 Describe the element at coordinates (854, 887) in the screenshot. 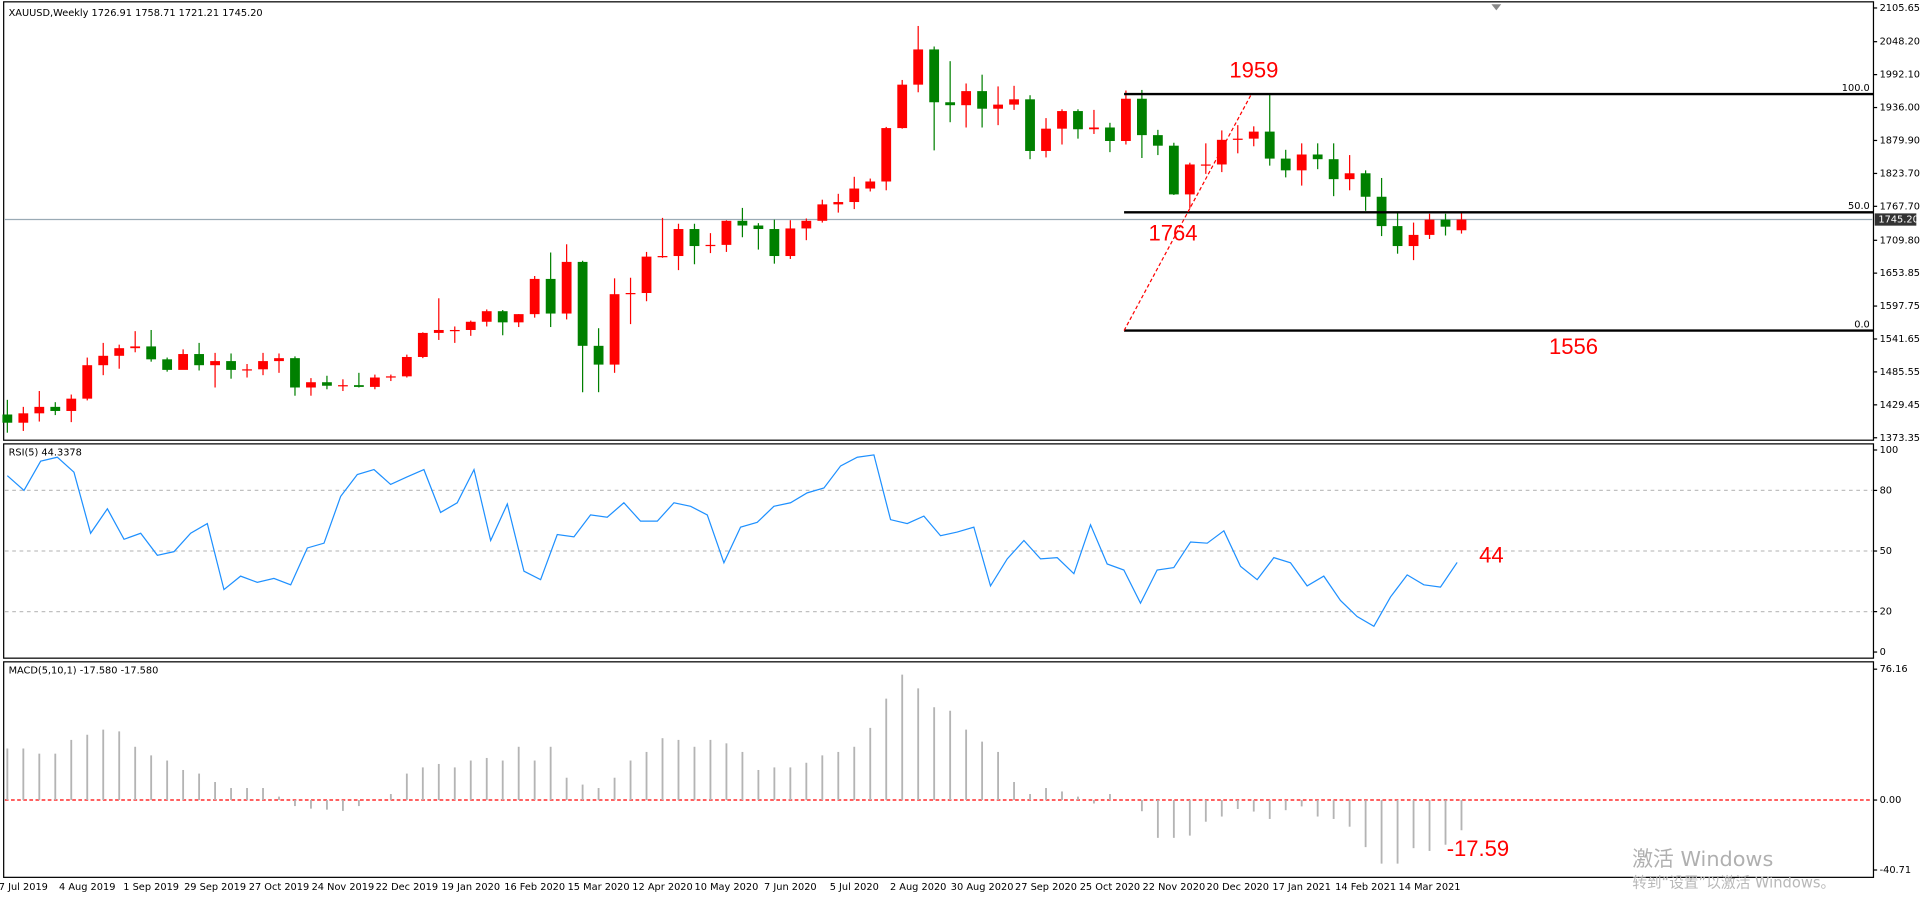

I see `x-tick-label: 5 Jul 2020` at that location.